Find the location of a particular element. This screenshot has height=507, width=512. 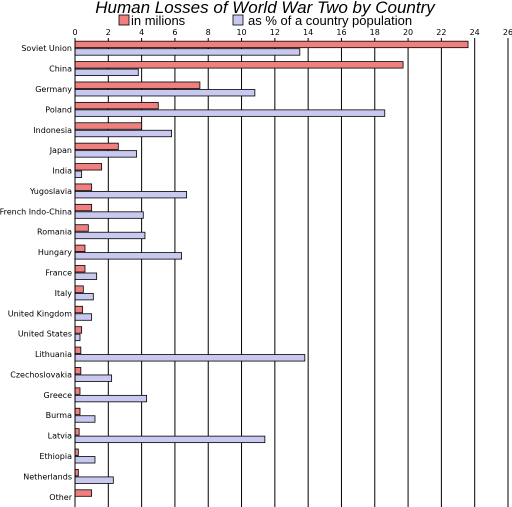

category-label: Poland is located at coordinates (58, 109).